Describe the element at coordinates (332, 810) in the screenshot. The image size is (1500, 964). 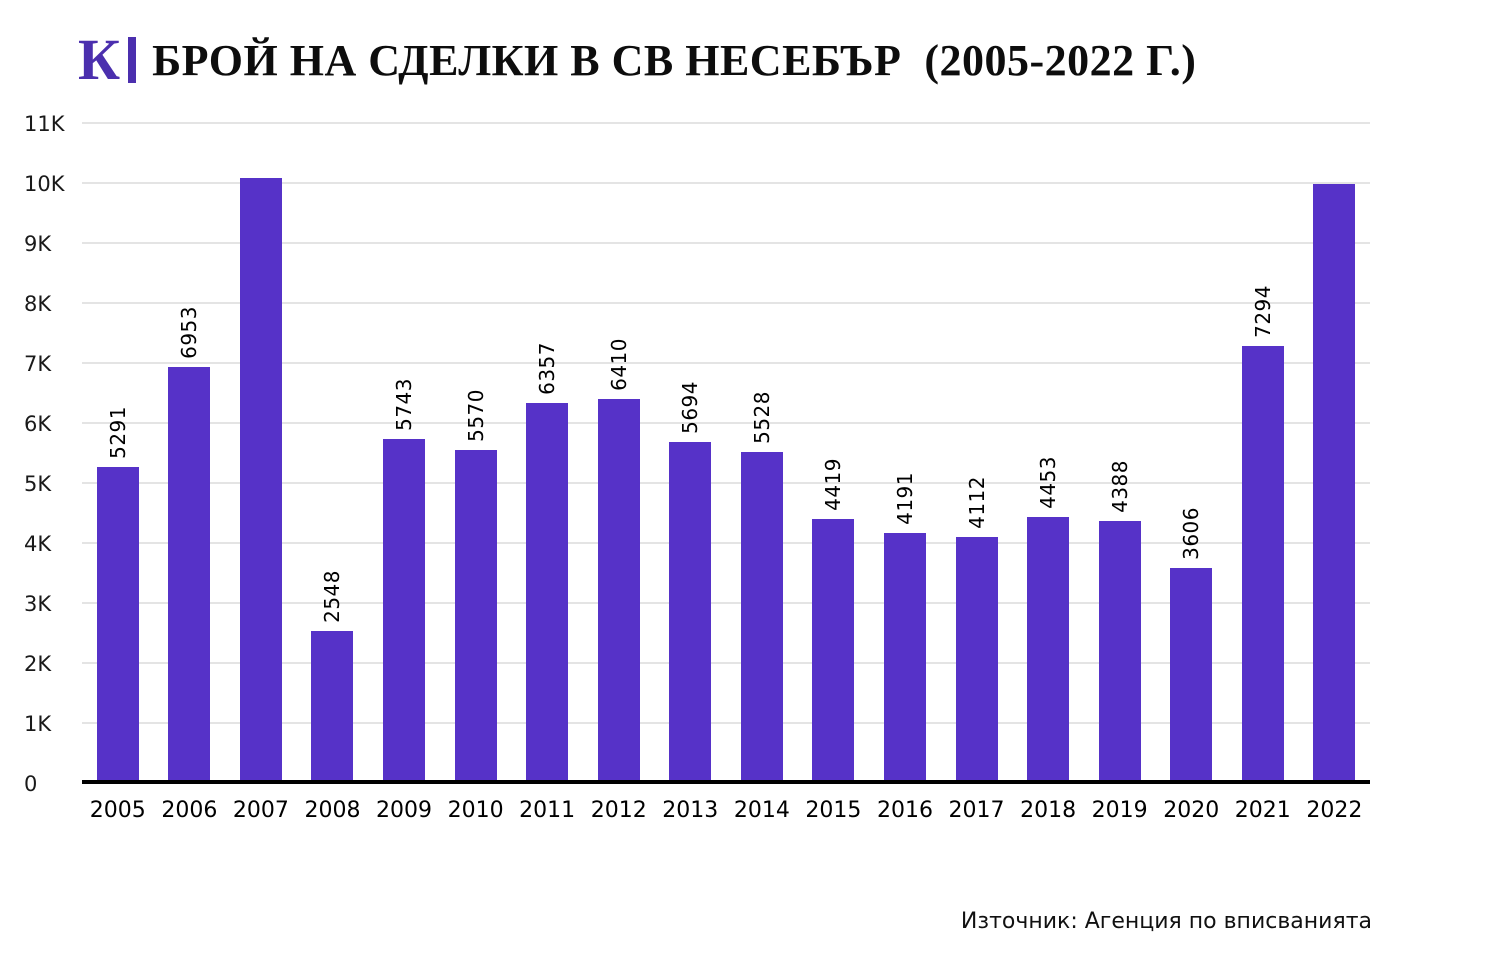
I see `x-axis-label: 2008` at that location.